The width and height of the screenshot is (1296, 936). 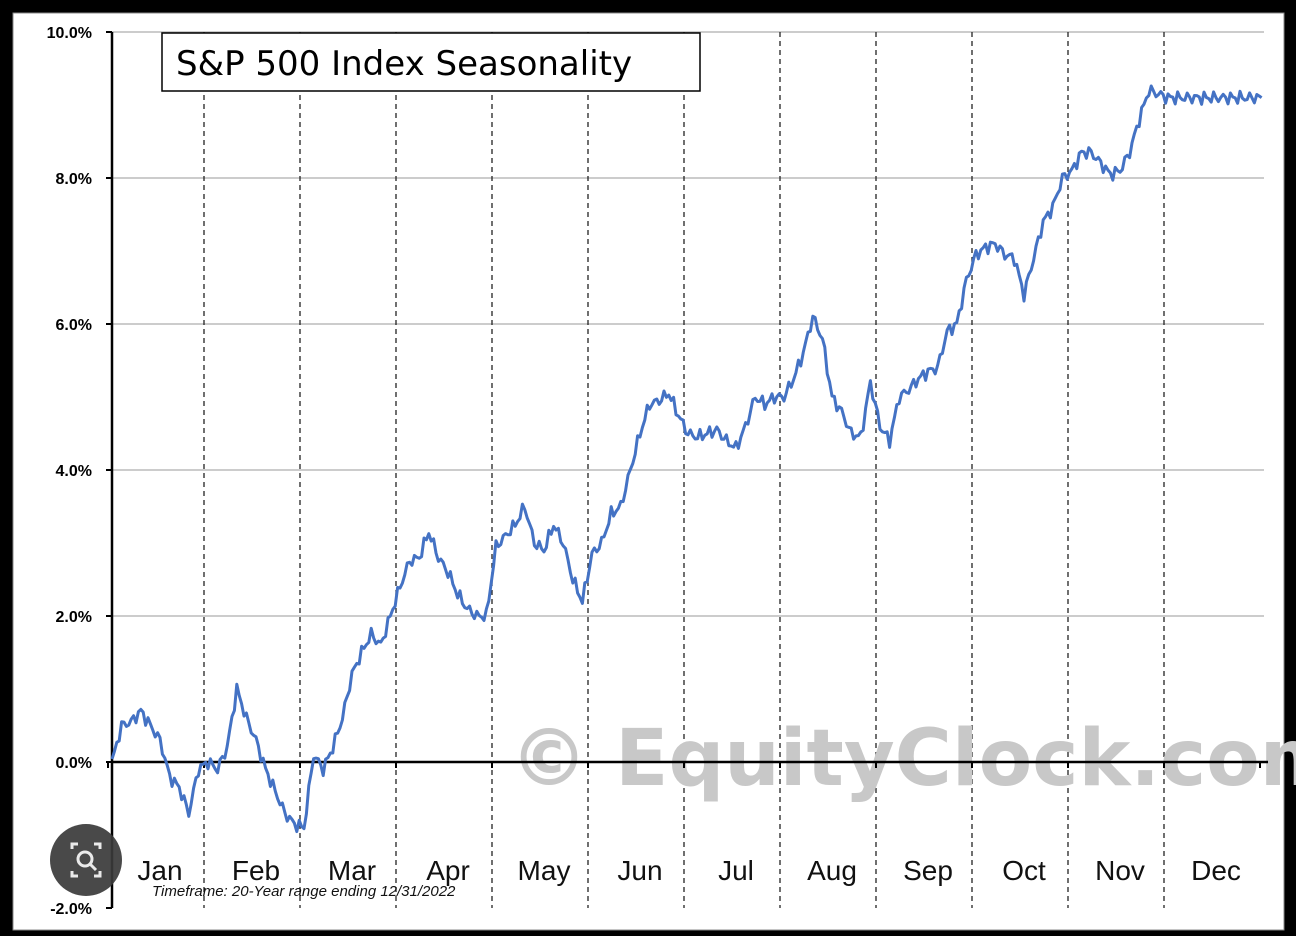 What do you see at coordinates (256, 870) in the screenshot?
I see `month-label: Feb` at bounding box center [256, 870].